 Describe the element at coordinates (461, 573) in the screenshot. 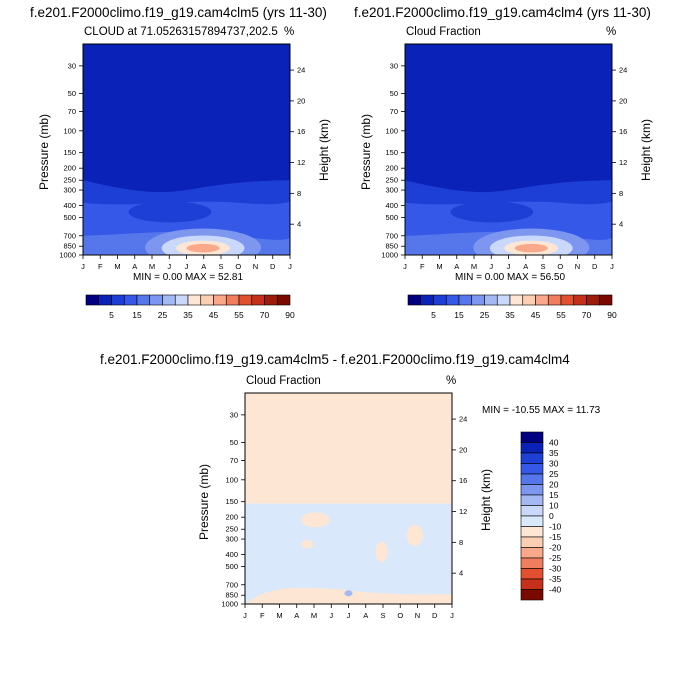

I see `panel3-yrtick-label: 4` at that location.